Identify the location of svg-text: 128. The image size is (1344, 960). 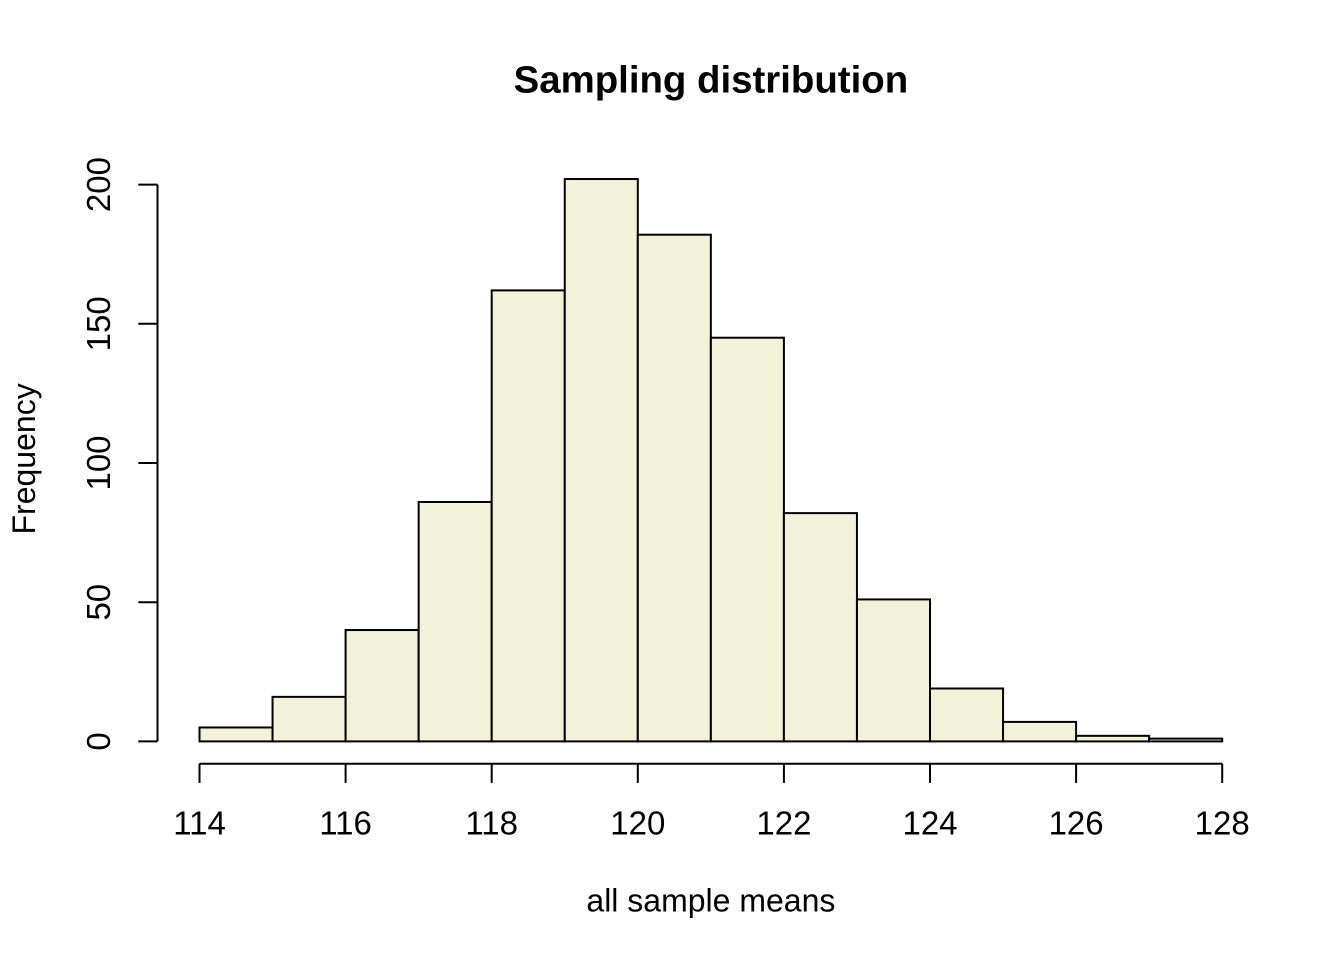
(1222, 823).